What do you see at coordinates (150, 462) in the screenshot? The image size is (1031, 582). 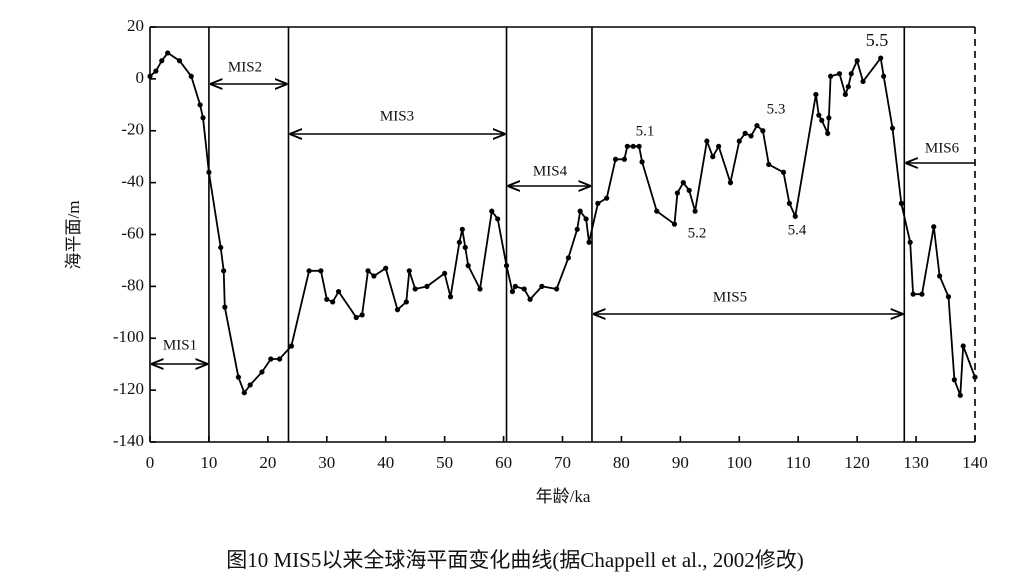 I see `x-tick-label: 0` at bounding box center [150, 462].